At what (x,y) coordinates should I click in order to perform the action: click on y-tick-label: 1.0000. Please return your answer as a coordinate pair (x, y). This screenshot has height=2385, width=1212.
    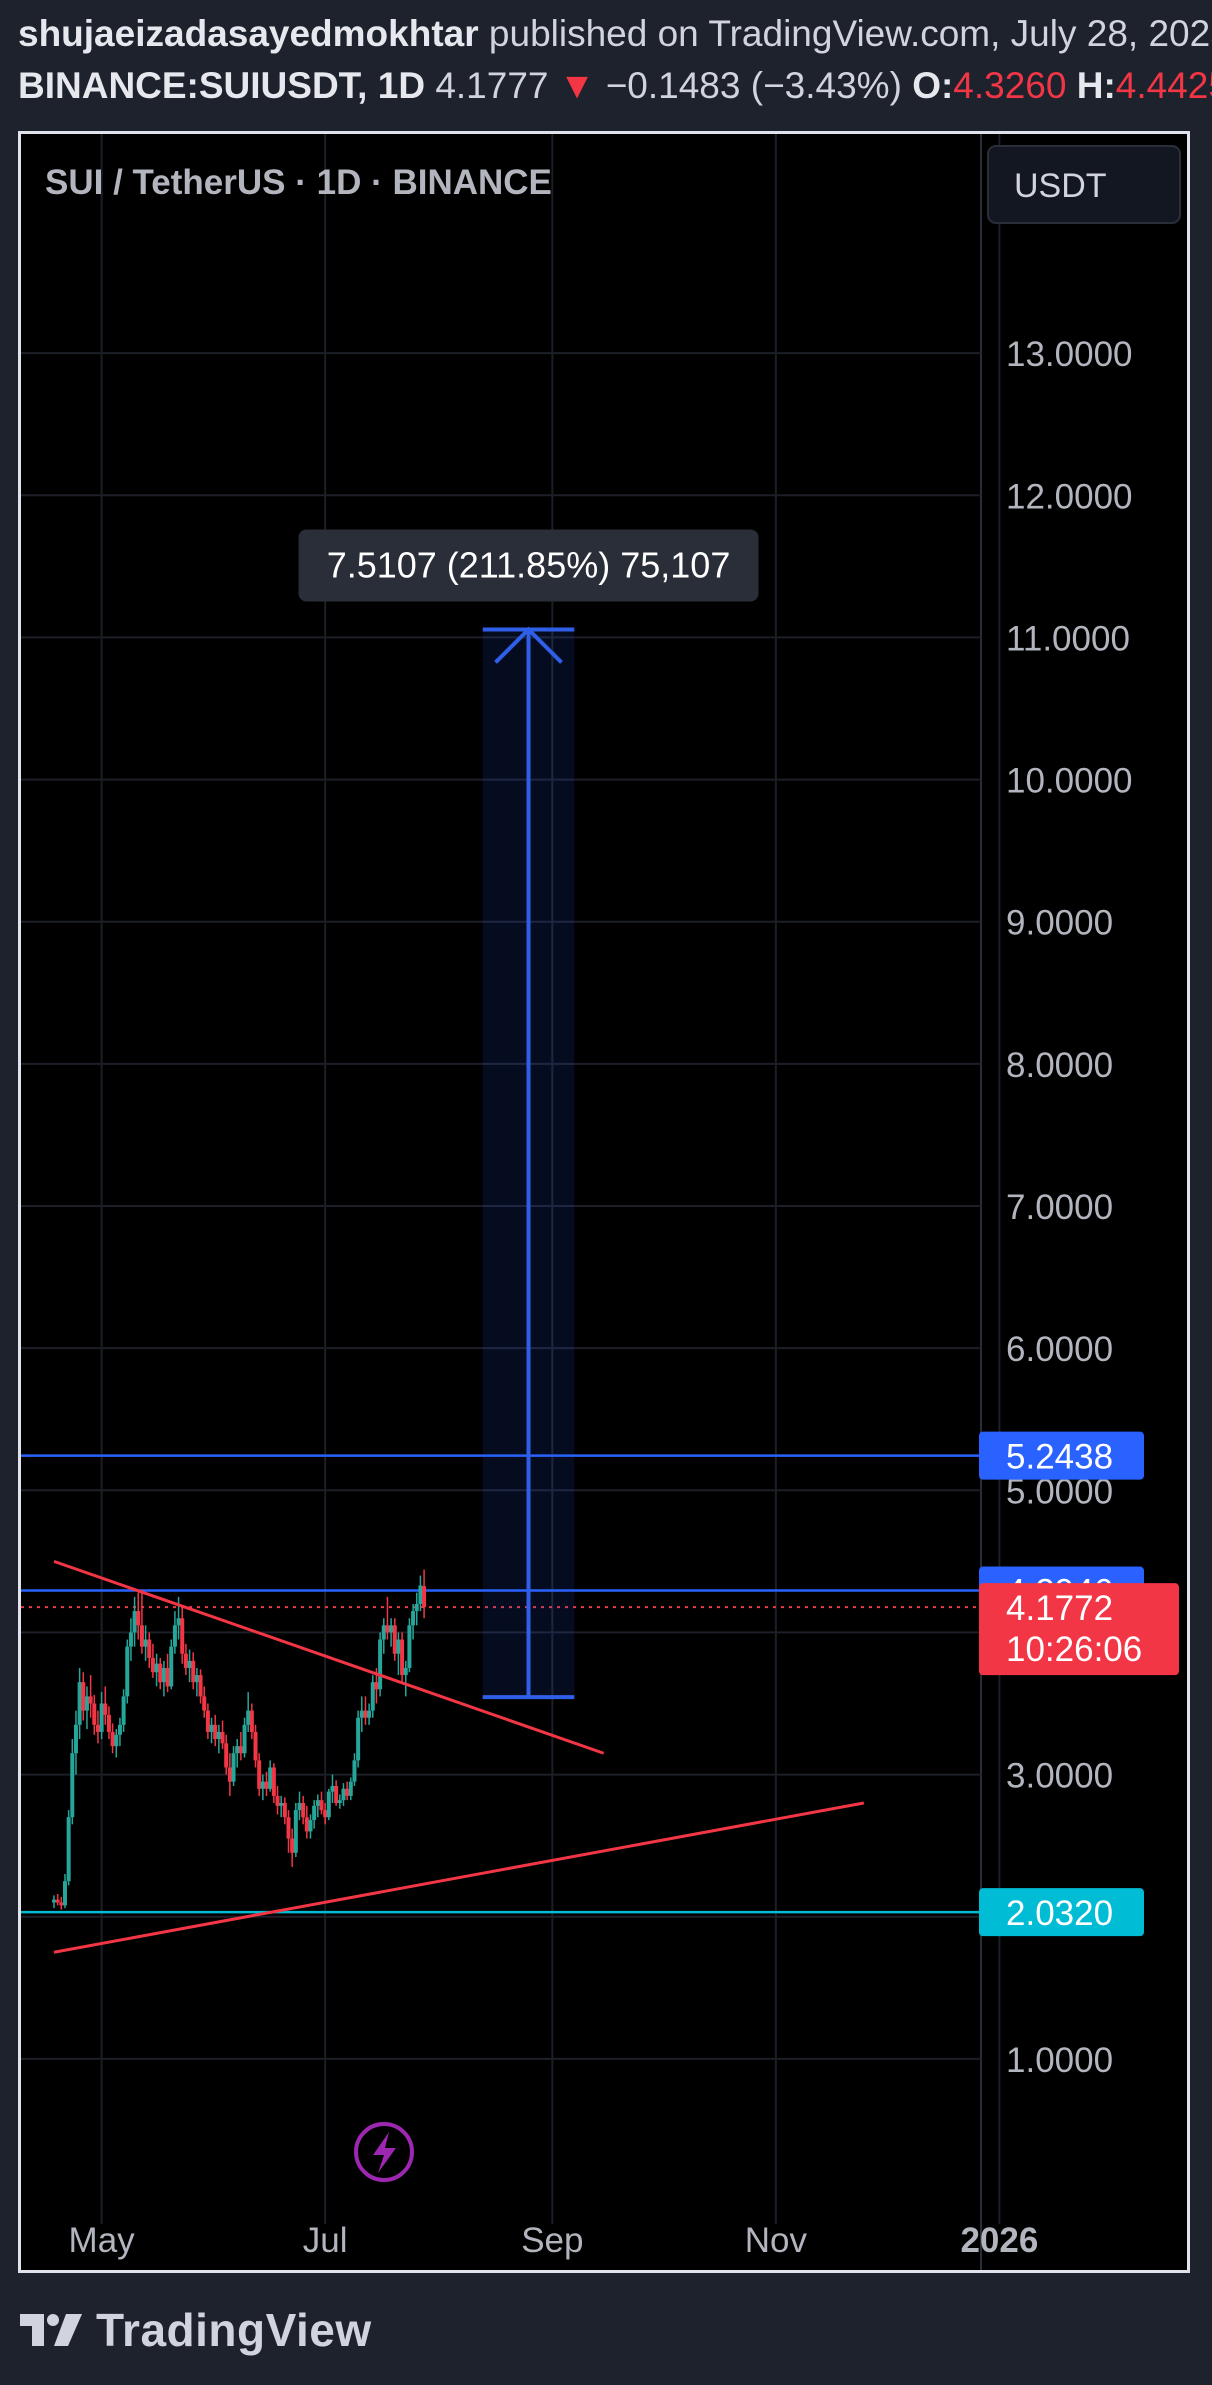
    Looking at the image, I should click on (1059, 2060).